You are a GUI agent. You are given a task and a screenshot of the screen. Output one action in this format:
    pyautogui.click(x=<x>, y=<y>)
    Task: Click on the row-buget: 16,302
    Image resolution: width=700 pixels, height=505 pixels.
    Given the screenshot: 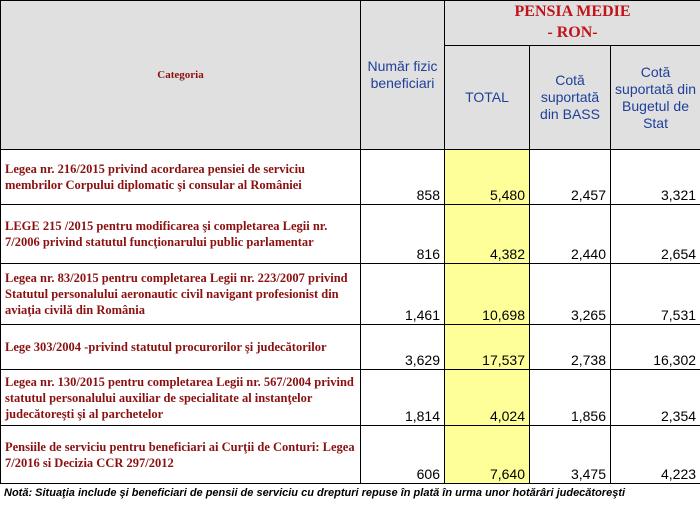 What is the action you would take?
    pyautogui.click(x=654, y=347)
    